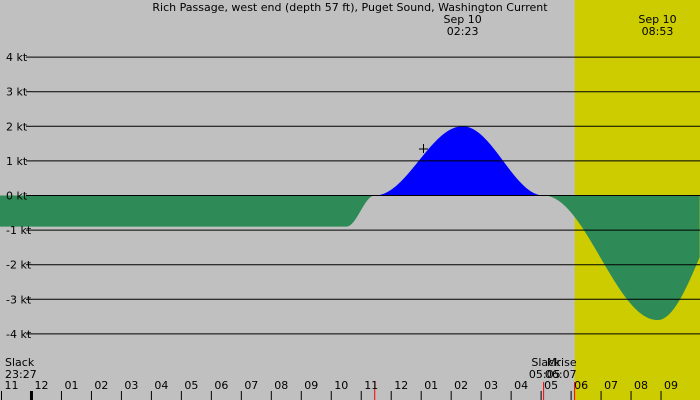 The width and height of the screenshot is (700, 400). Describe the element at coordinates (491, 385) in the screenshot. I see `hour-tick-label-16: 03` at that location.